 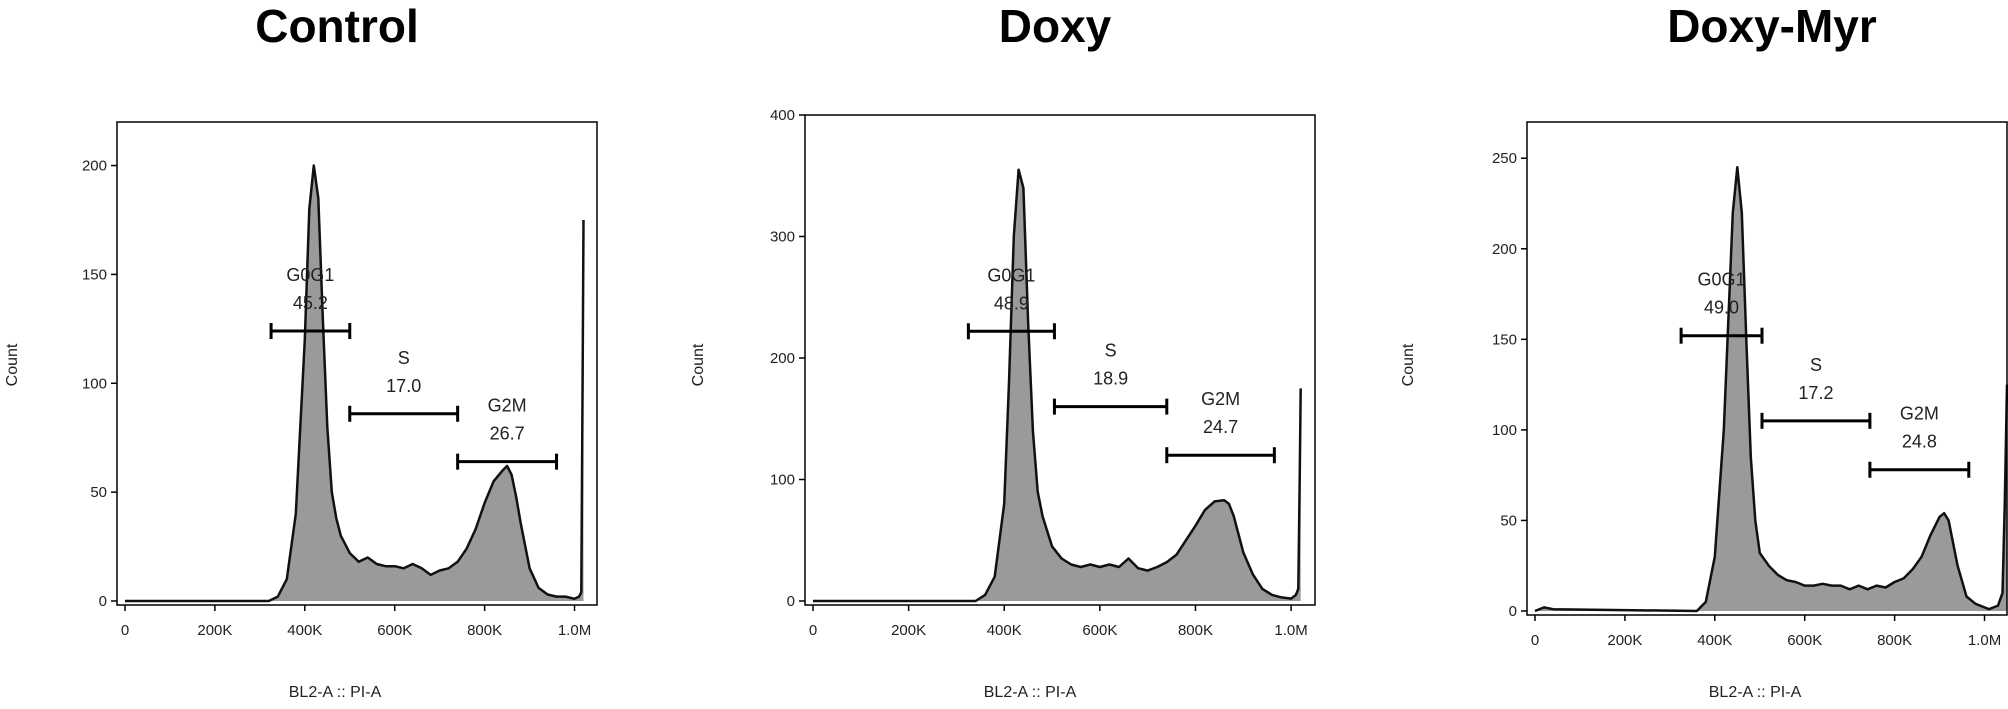 I want to click on gate-value: 17.2, so click(x=1815, y=393).